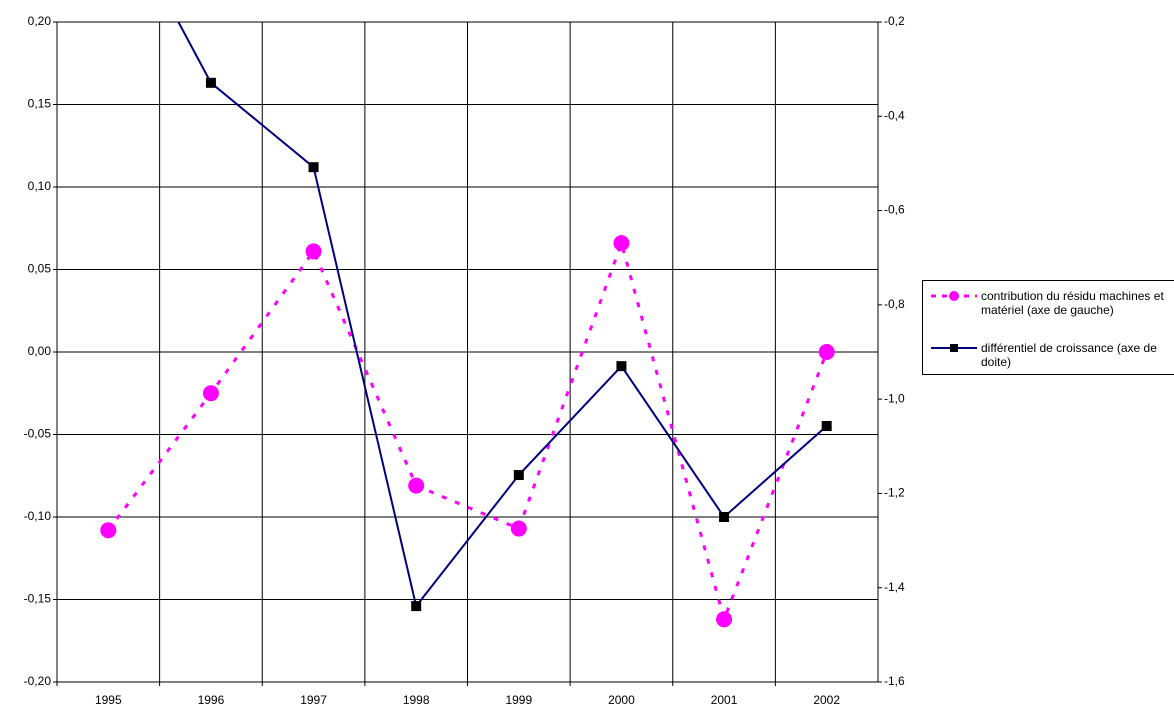 This screenshot has height=713, width=1174. What do you see at coordinates (40, 21) in the screenshot?
I see `y-tick-label: 0,20` at bounding box center [40, 21].